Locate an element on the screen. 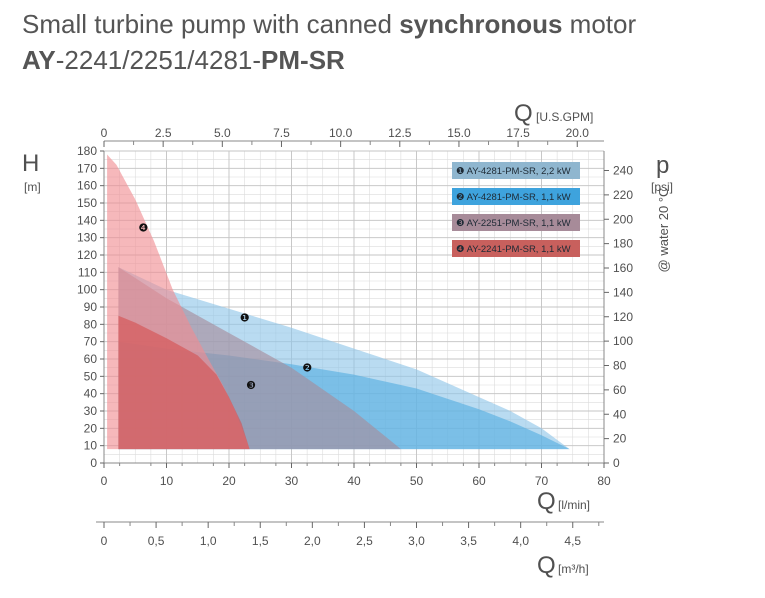 The height and width of the screenshot is (598, 765). m3h-axis-name: Q is located at coordinates (546, 565).